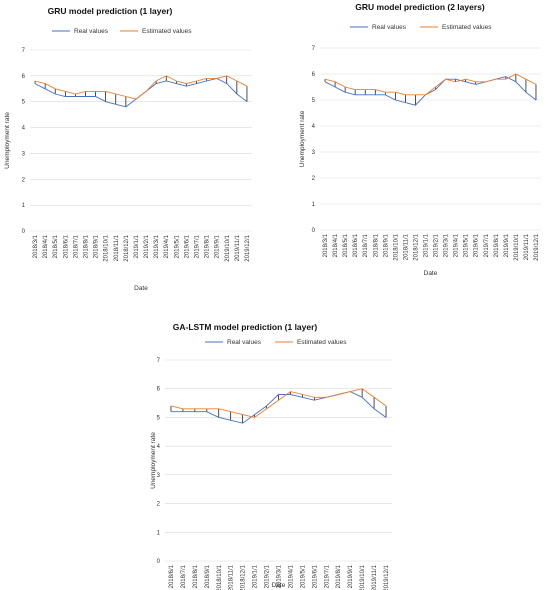  I want to click on x-tick-label: 2019/10/1, so click(363, 577).